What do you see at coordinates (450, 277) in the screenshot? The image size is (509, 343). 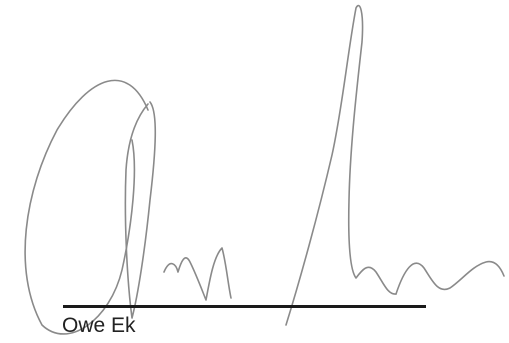 I see `signature-stroke-tail` at bounding box center [450, 277].